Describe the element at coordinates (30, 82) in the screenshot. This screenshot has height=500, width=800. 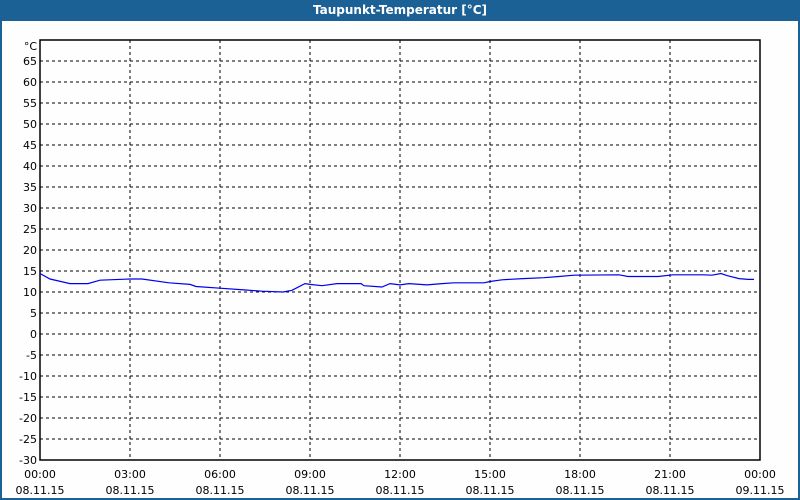
I see `y-tick-label: 60` at that location.